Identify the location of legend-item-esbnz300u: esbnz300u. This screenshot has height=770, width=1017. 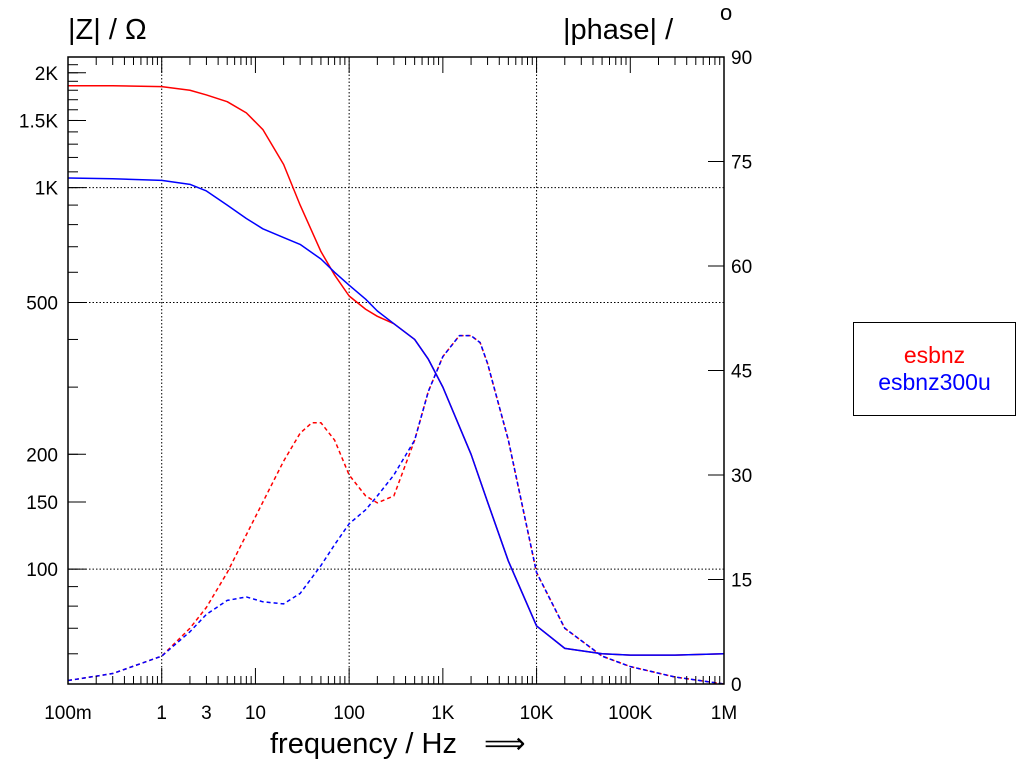
(934, 382).